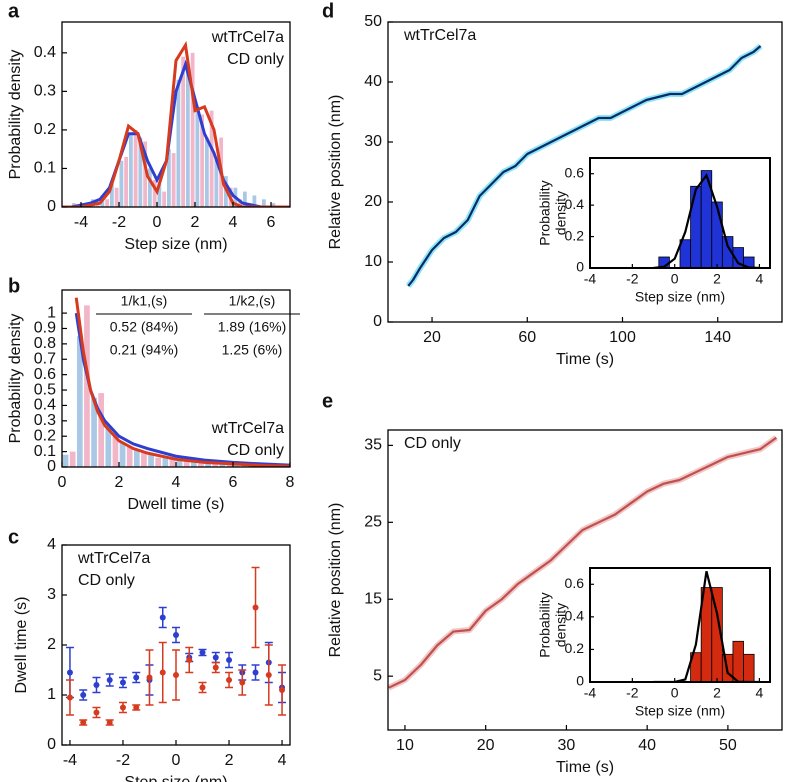  Describe the element at coordinates (373, 201) in the screenshot. I see `y-tick-label: 20` at that location.